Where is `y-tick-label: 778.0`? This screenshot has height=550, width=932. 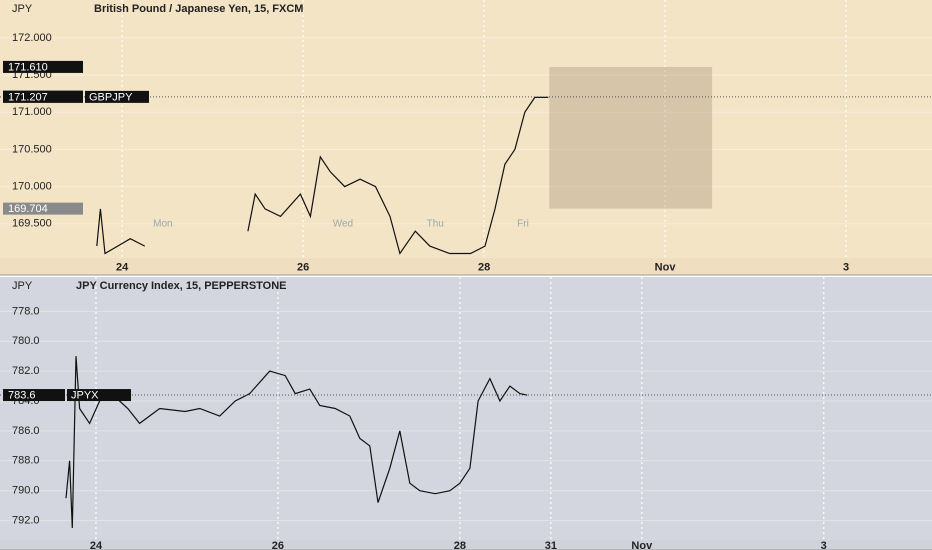 y-tick-label: 778.0 is located at coordinates (26, 311).